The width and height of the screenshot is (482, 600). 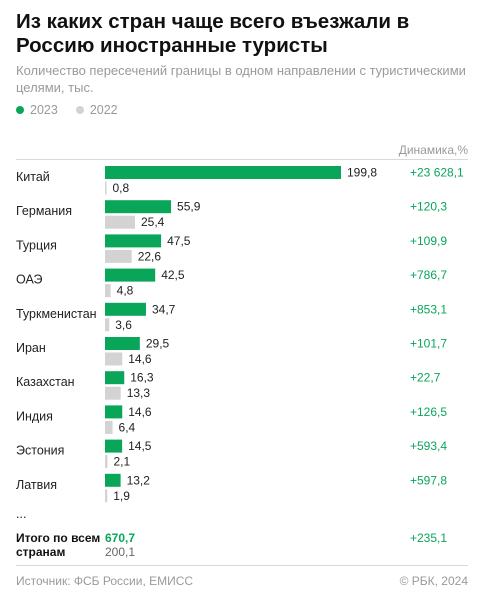 What do you see at coordinates (428, 412) in the screenshot?
I see `dynamics-value: +126,5` at bounding box center [428, 412].